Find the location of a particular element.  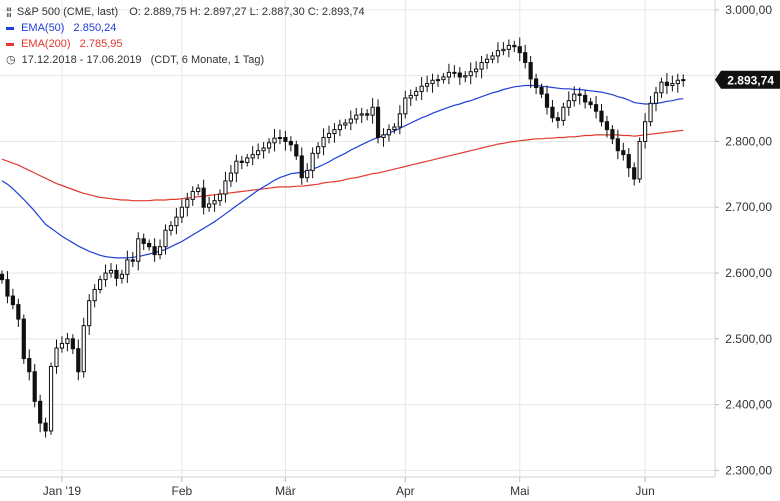

x-tick-label: Mai is located at coordinates (519, 491).